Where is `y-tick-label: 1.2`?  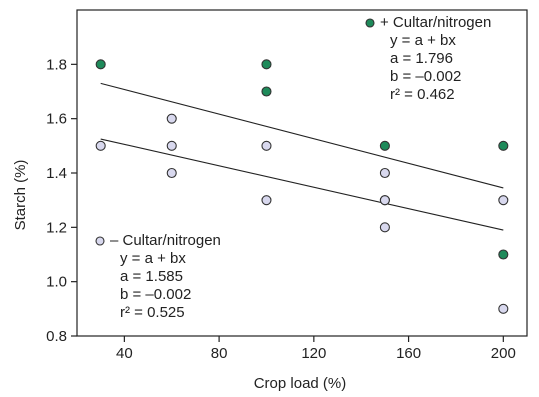 y-tick-label: 1.2 is located at coordinates (56, 227).